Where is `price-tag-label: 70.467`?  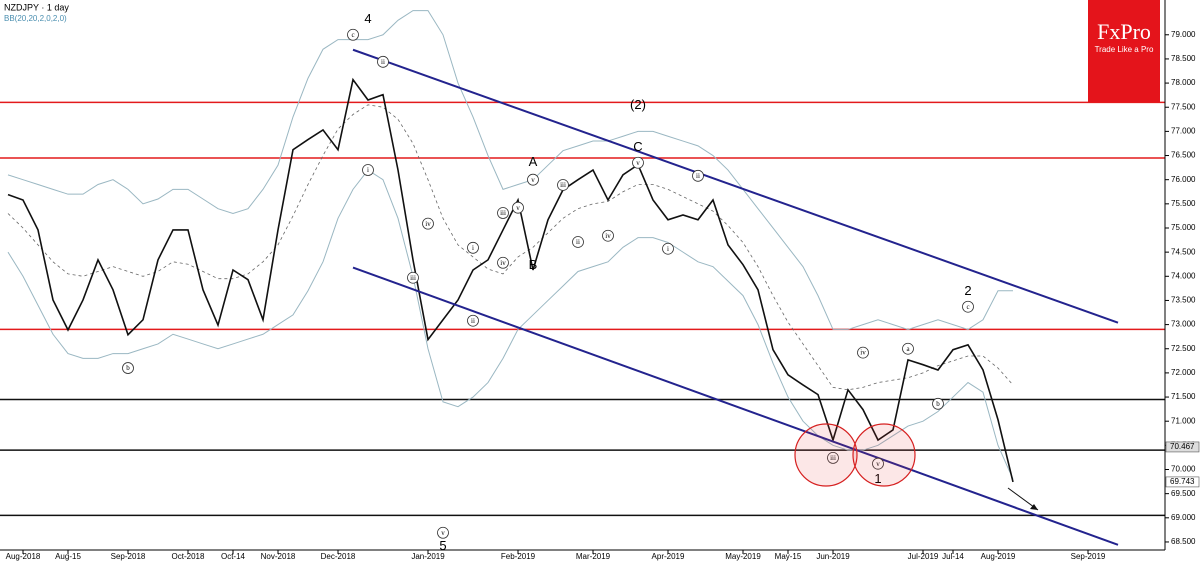
price-tag-label: 70.467 is located at coordinates (1182, 446).